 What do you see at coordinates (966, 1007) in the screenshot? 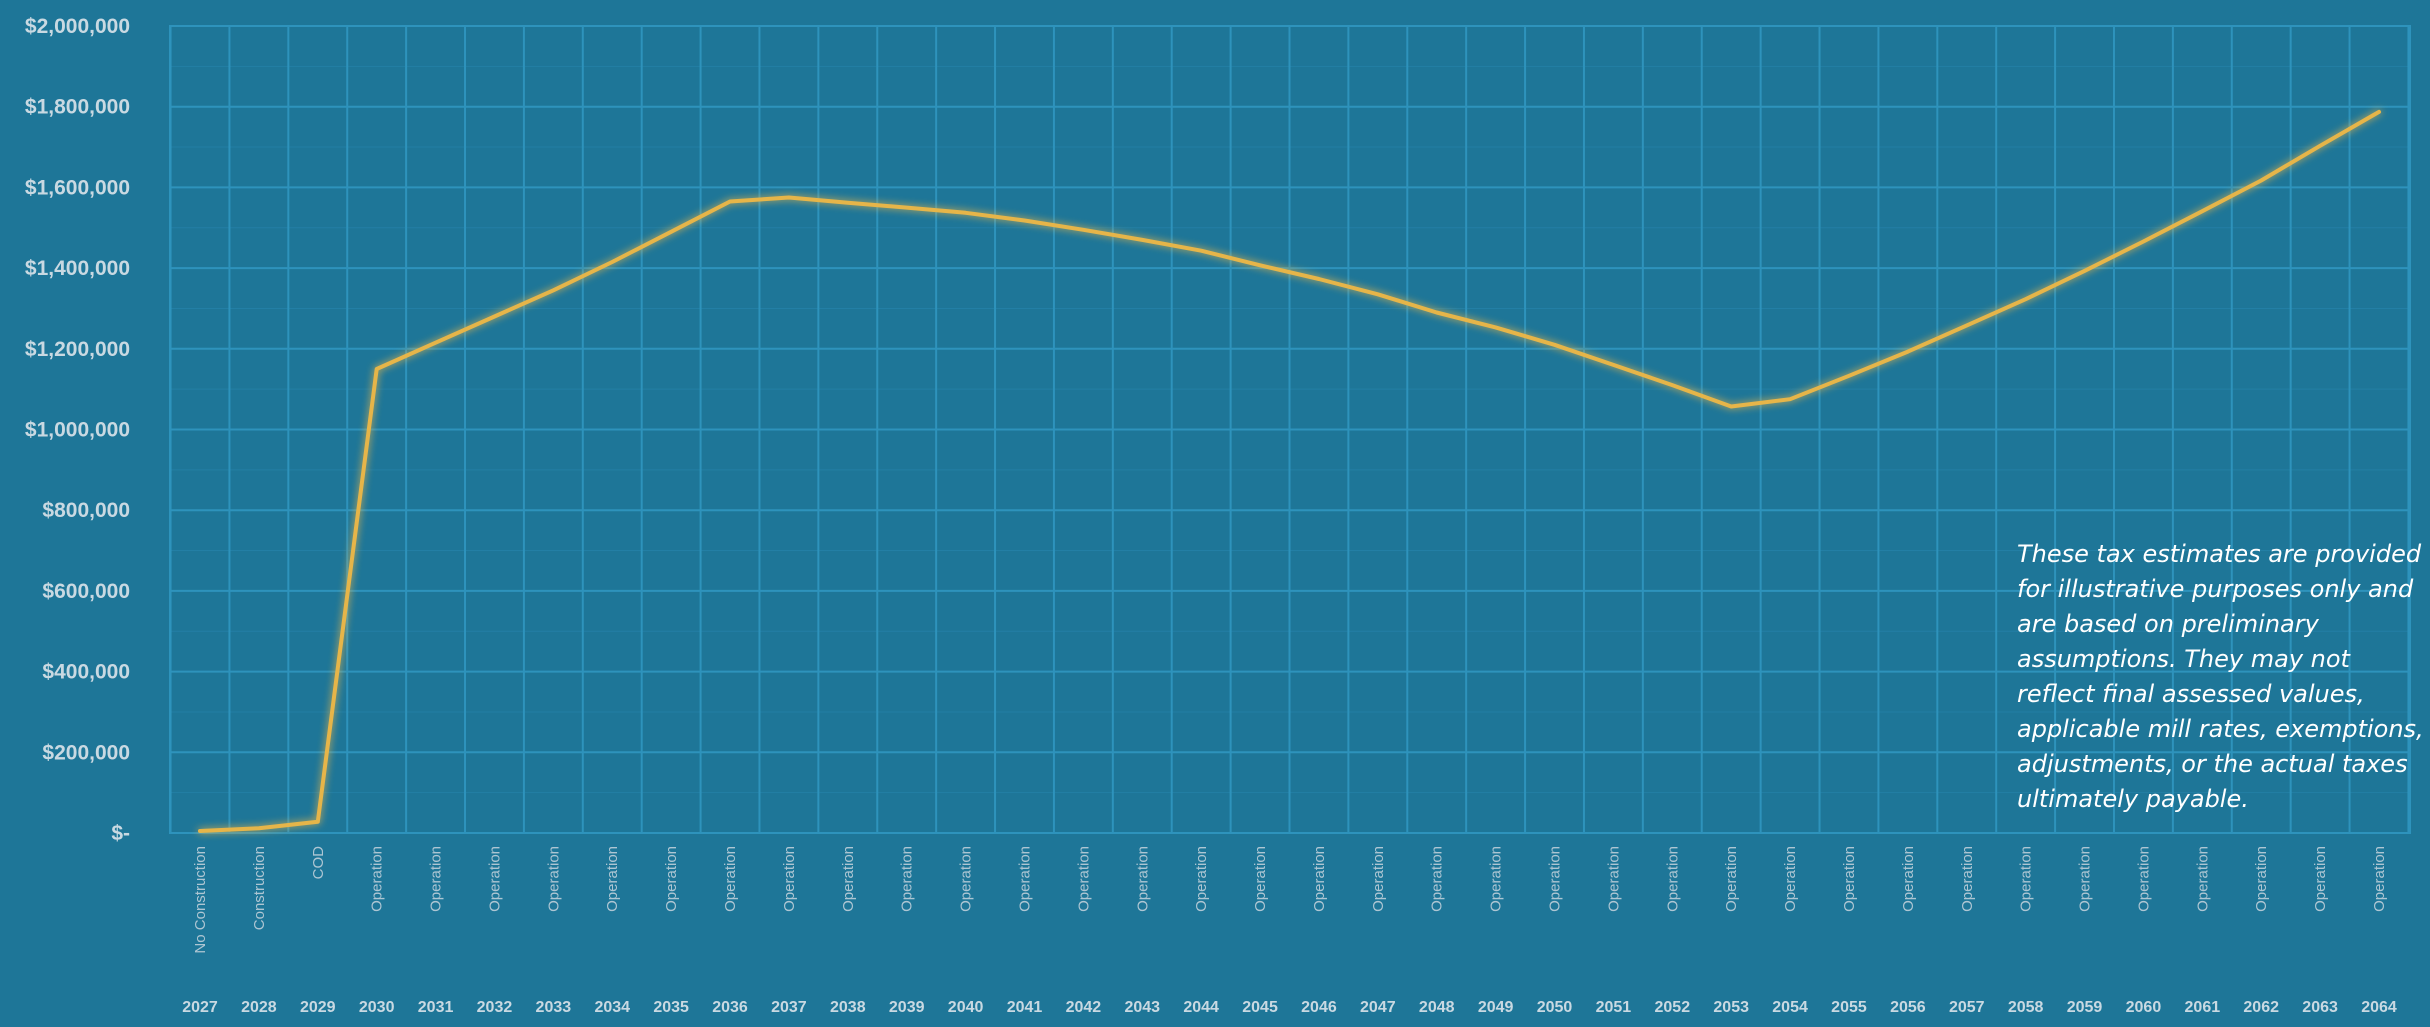
I see `x-tick-year-label: 2040` at bounding box center [966, 1007].